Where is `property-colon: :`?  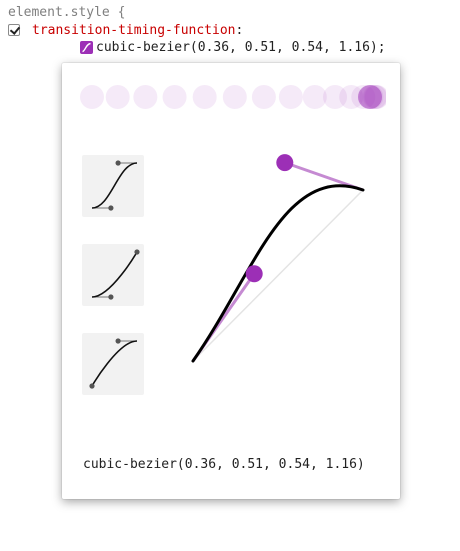 property-colon: : is located at coordinates (239, 30).